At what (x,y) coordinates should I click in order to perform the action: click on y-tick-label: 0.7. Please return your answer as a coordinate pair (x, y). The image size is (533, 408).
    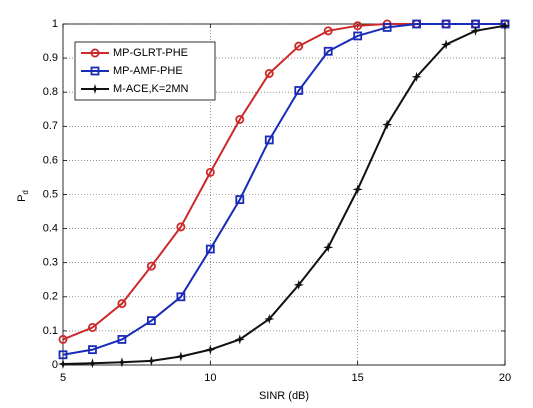
    Looking at the image, I should click on (50, 126).